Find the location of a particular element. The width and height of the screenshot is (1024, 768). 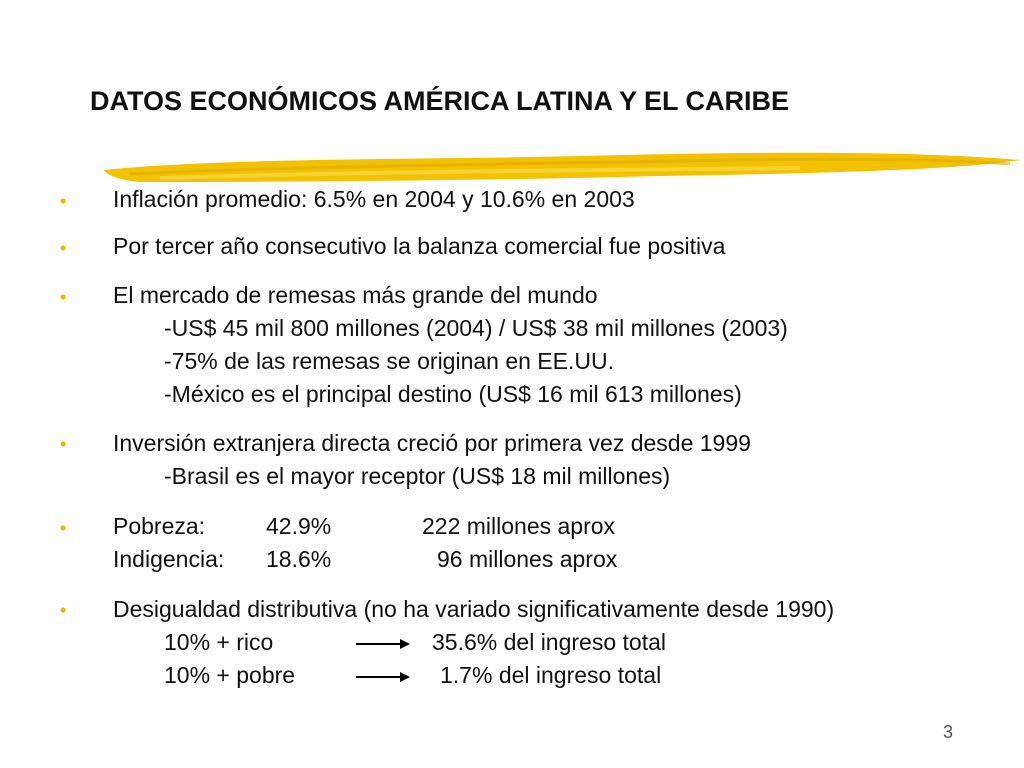

poverty-pct: 42.9% is located at coordinates (299, 526).